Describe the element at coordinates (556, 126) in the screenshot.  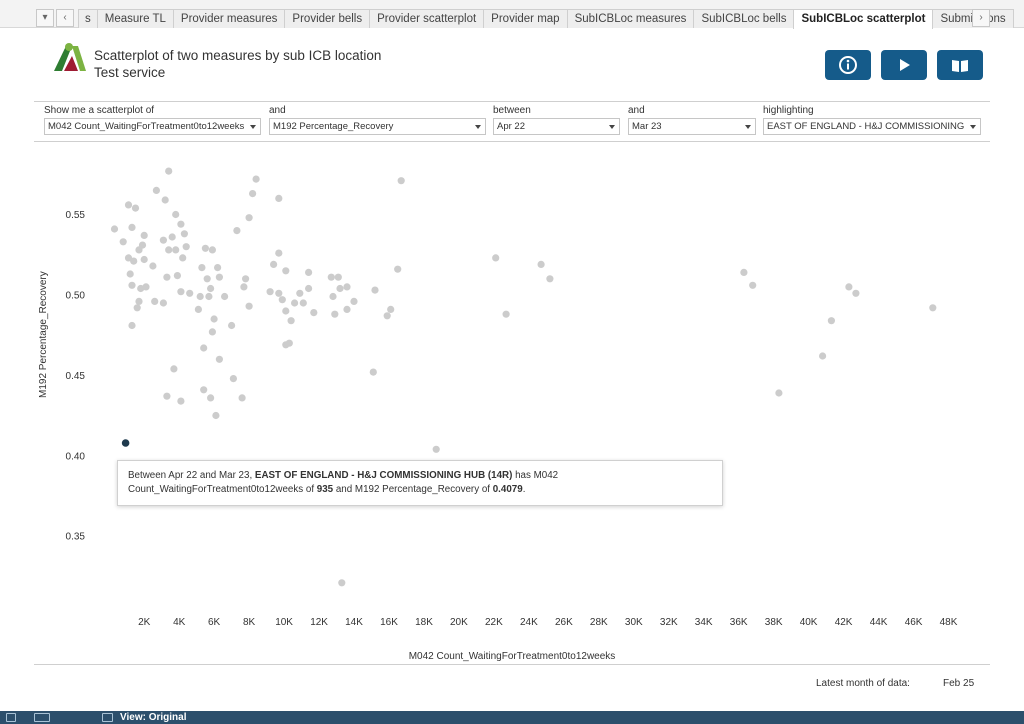
I see `start-month-select: Apr 22` at that location.